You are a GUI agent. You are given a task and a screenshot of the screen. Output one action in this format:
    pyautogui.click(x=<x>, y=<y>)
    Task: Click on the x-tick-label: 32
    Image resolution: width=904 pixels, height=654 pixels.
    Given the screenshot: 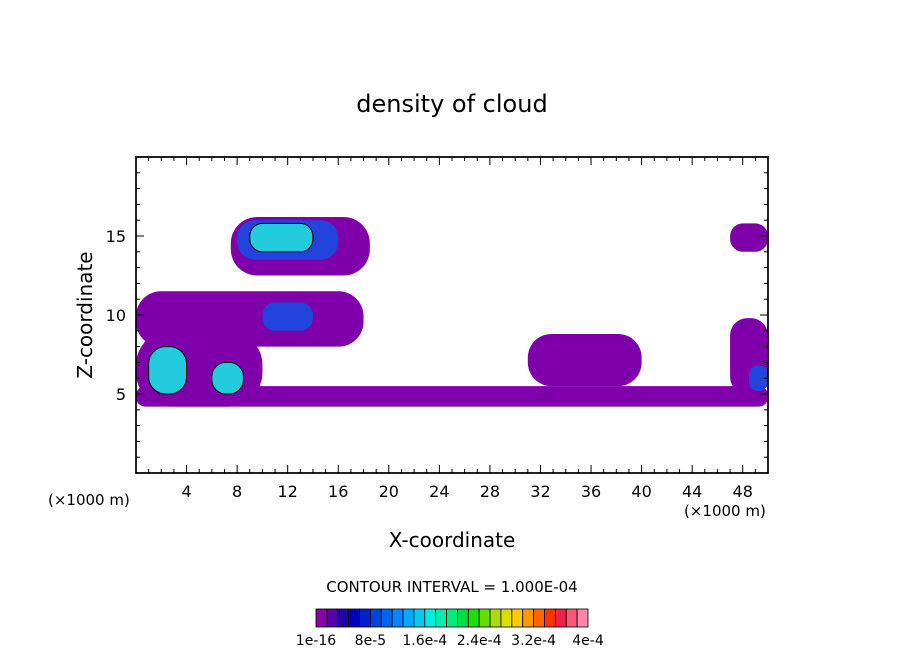 What is the action you would take?
    pyautogui.click(x=540, y=491)
    